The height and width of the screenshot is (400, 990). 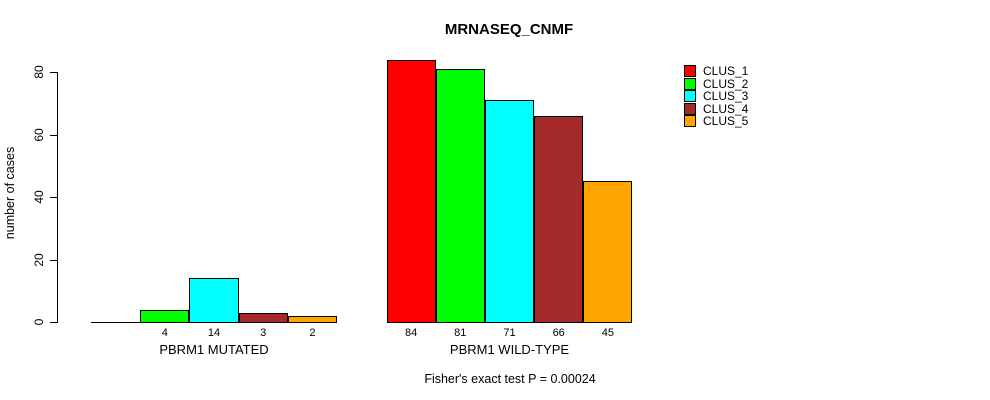 What do you see at coordinates (214, 300) in the screenshot?
I see `bar-clus-3-pbrm1-mutated` at bounding box center [214, 300].